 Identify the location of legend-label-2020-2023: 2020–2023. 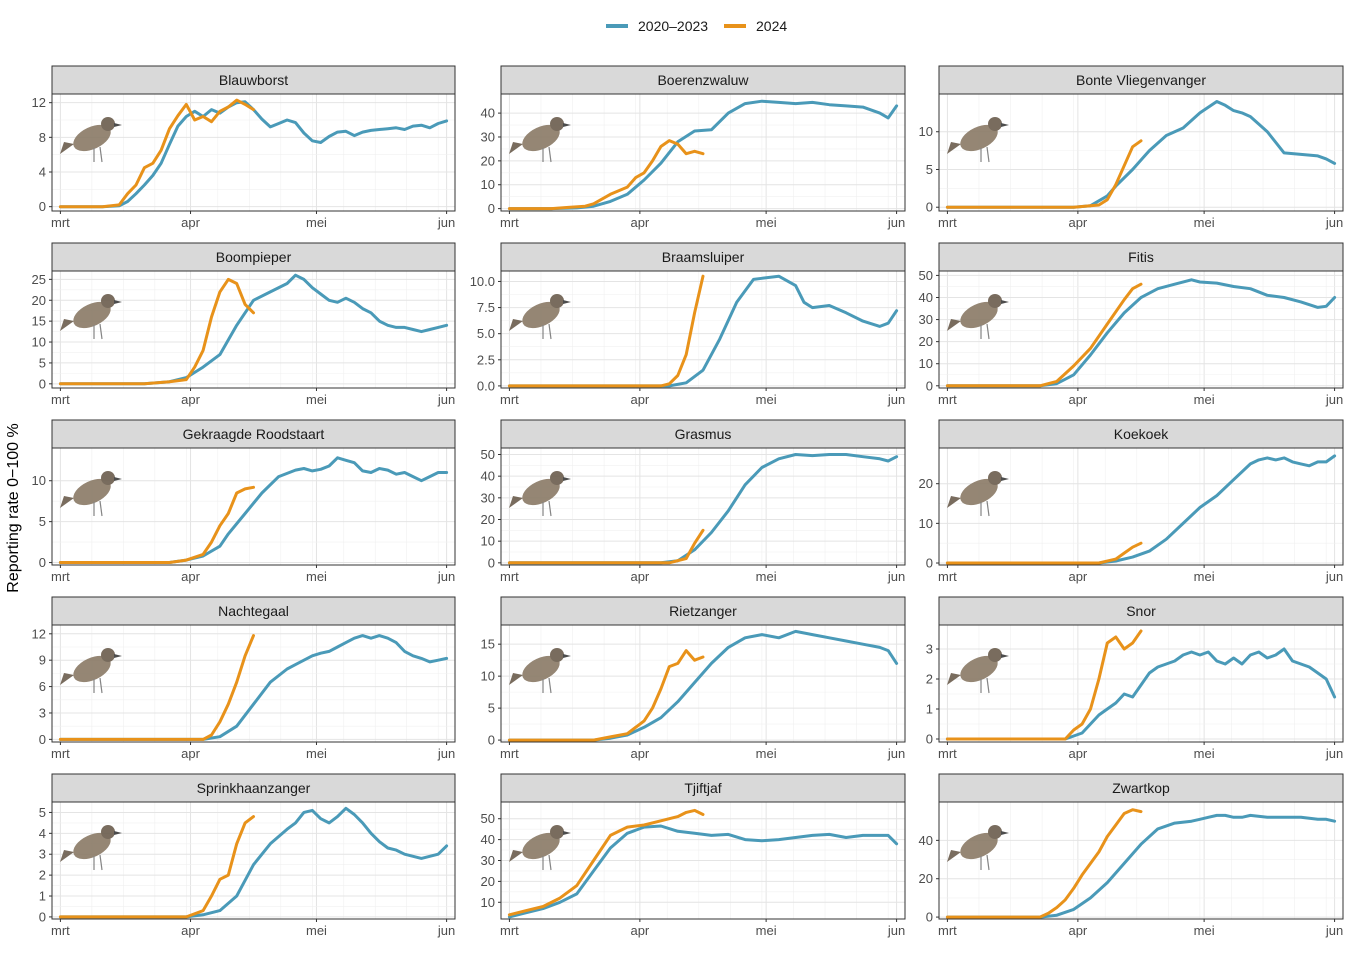
(673, 26).